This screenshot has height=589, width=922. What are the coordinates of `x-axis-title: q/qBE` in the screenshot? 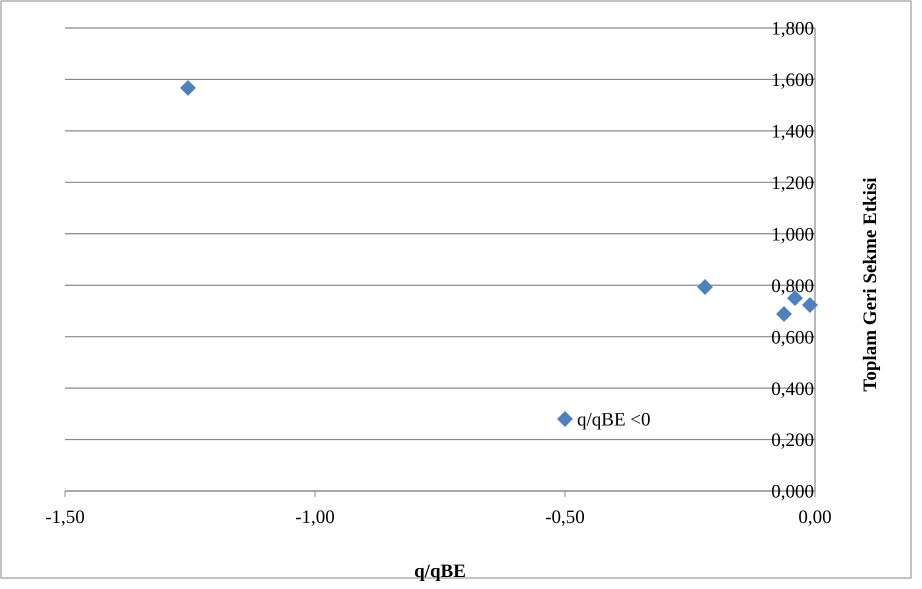 It's located at (440, 571).